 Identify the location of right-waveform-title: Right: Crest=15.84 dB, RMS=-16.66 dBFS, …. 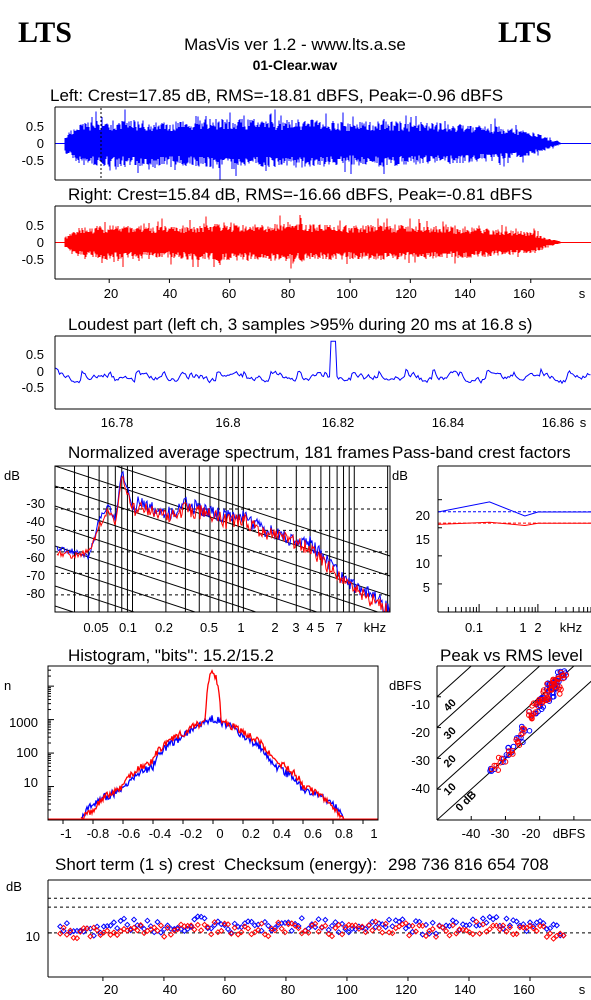
(300, 194).